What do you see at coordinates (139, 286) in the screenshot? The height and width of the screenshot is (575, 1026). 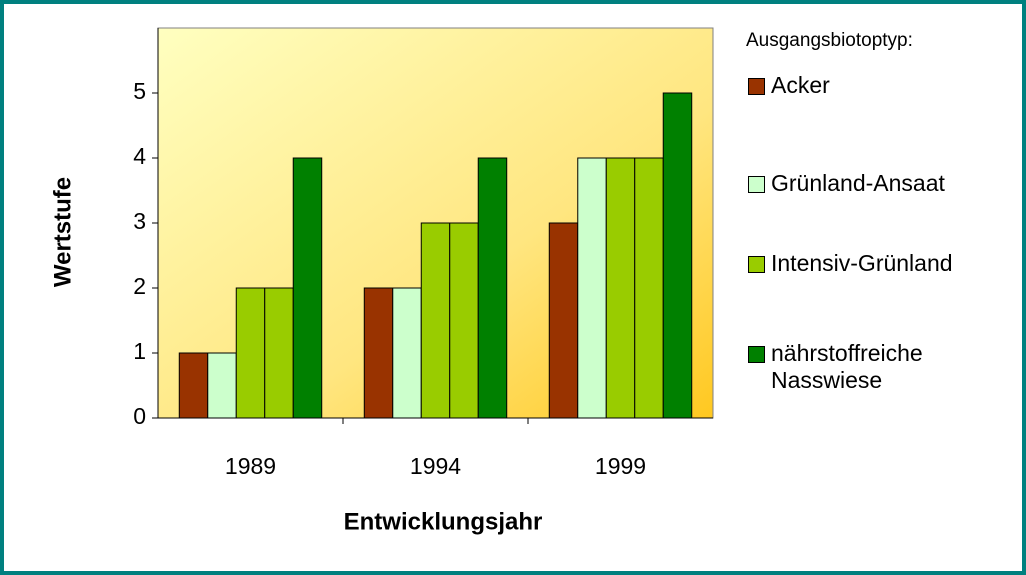 I see `y-tick-label: 2` at bounding box center [139, 286].